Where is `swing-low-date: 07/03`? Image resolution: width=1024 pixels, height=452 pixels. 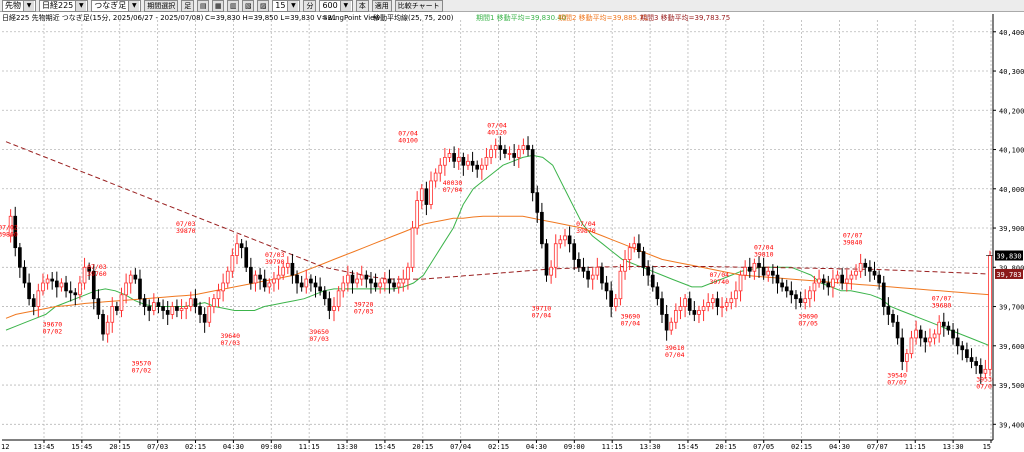
swing-low-date: 07/03 is located at coordinates (319, 339).